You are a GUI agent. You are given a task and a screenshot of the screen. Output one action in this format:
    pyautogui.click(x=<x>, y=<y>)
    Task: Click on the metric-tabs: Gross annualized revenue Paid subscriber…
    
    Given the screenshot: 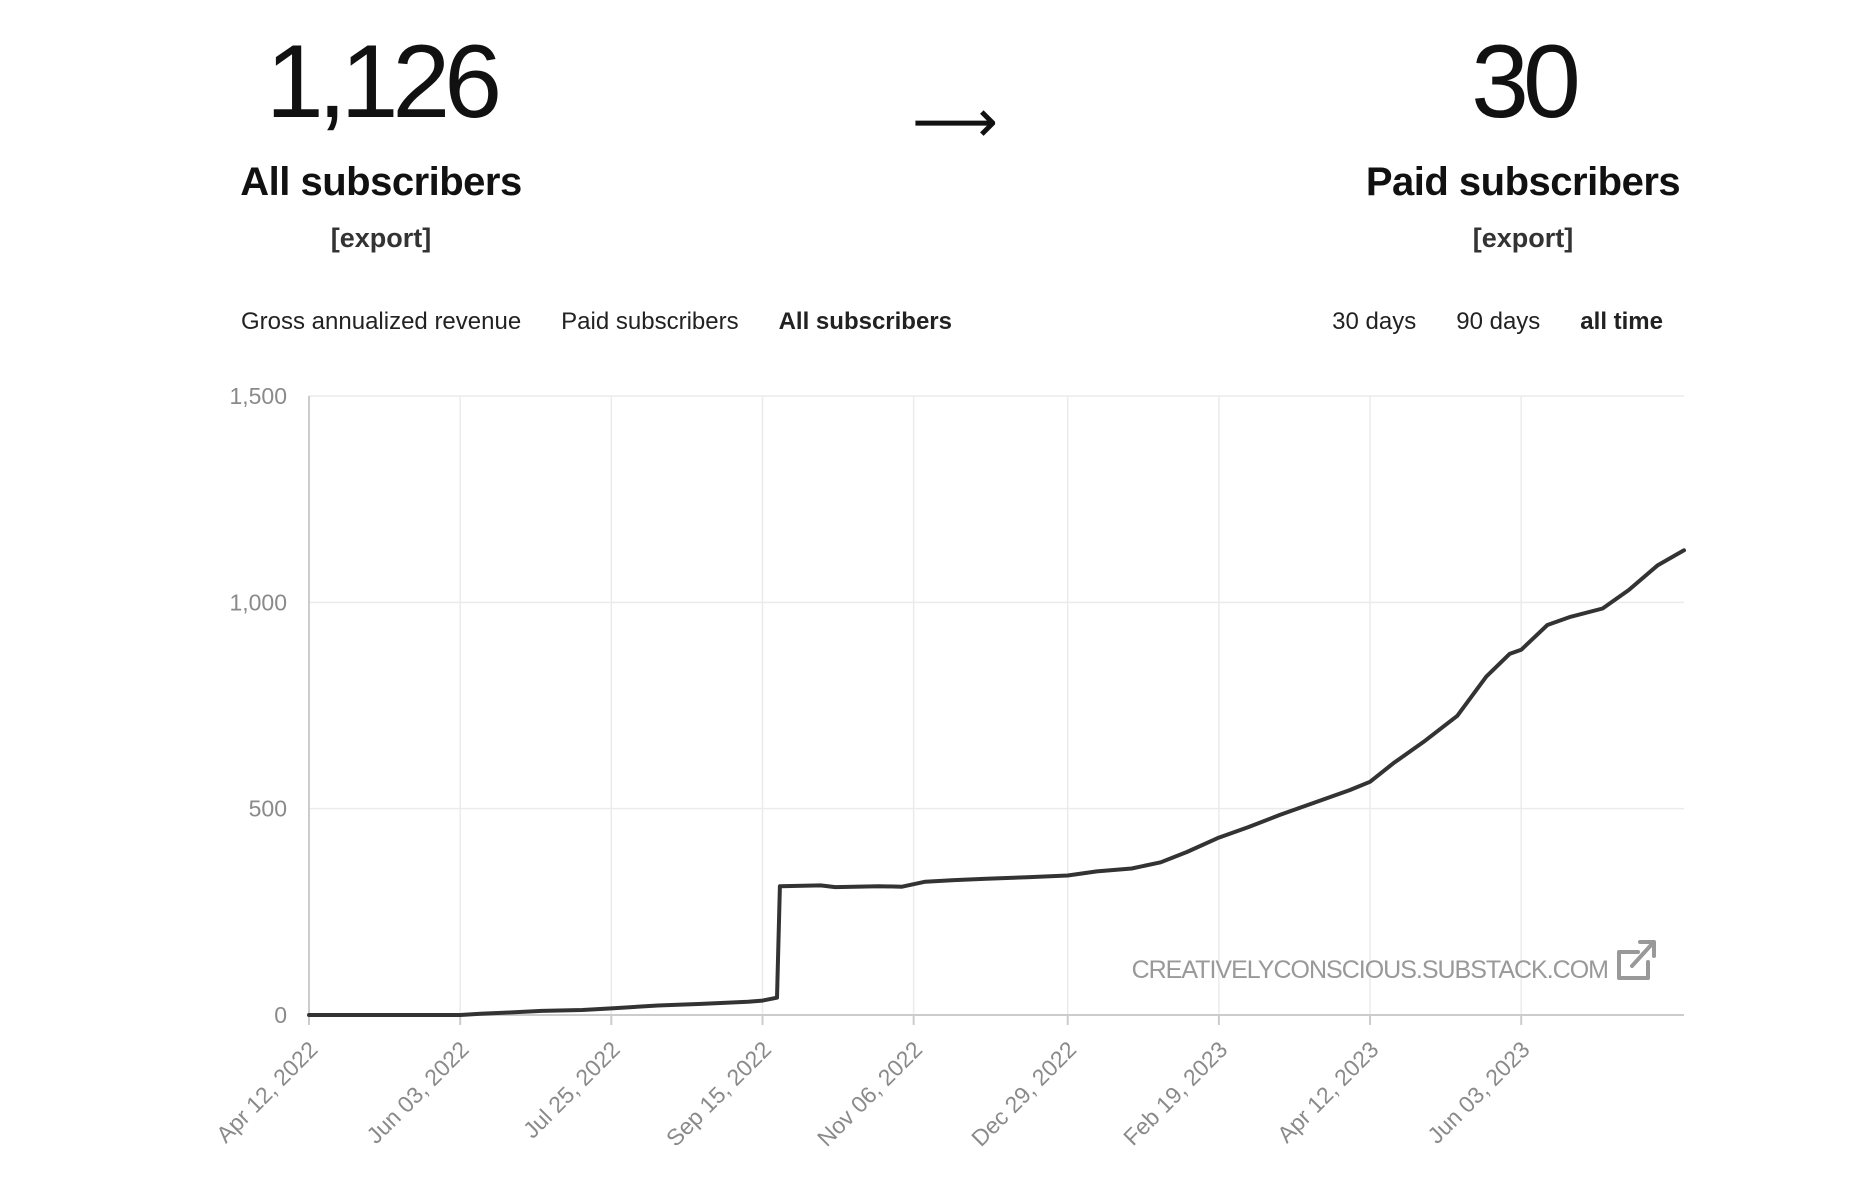 What is the action you would take?
    pyautogui.click(x=596, y=322)
    